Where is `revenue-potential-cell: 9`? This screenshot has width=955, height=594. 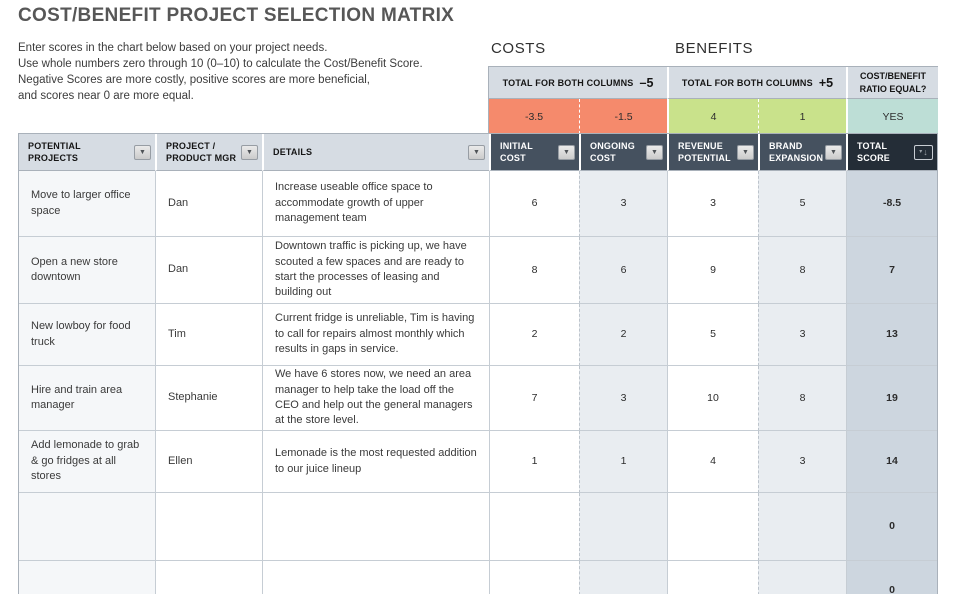 revenue-potential-cell: 9 is located at coordinates (712, 270).